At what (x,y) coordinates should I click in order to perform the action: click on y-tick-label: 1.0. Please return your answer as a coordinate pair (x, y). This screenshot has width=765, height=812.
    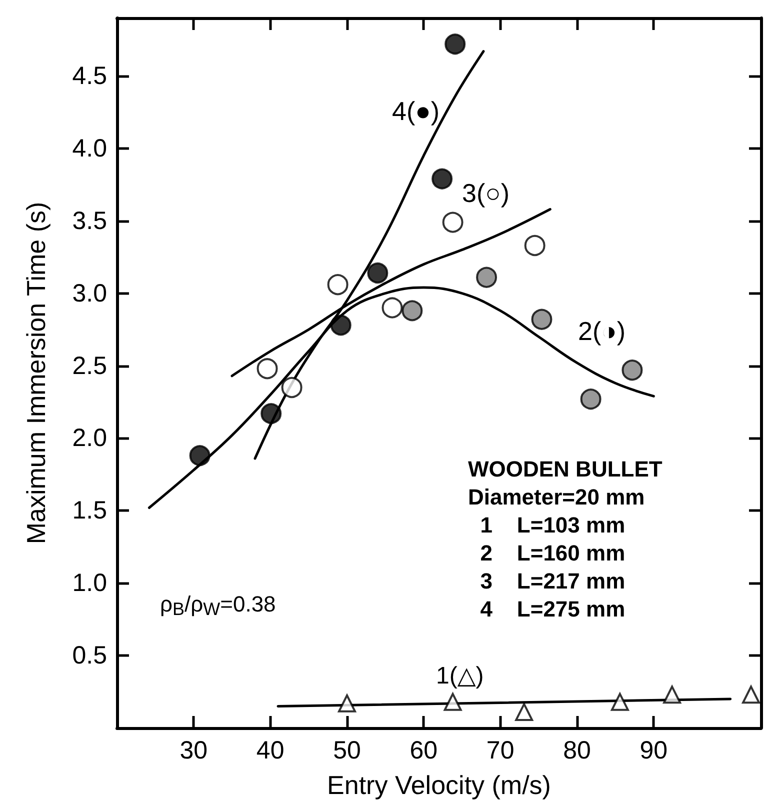
    Looking at the image, I should click on (89, 583).